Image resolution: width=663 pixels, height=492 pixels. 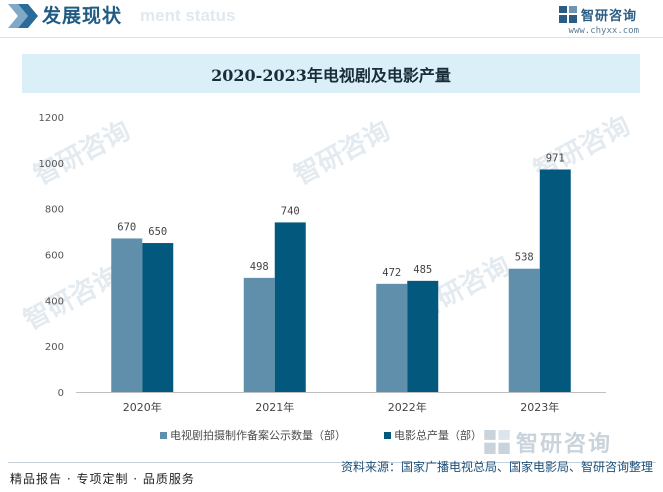 I want to click on bar-value-label: 498, so click(x=259, y=267).